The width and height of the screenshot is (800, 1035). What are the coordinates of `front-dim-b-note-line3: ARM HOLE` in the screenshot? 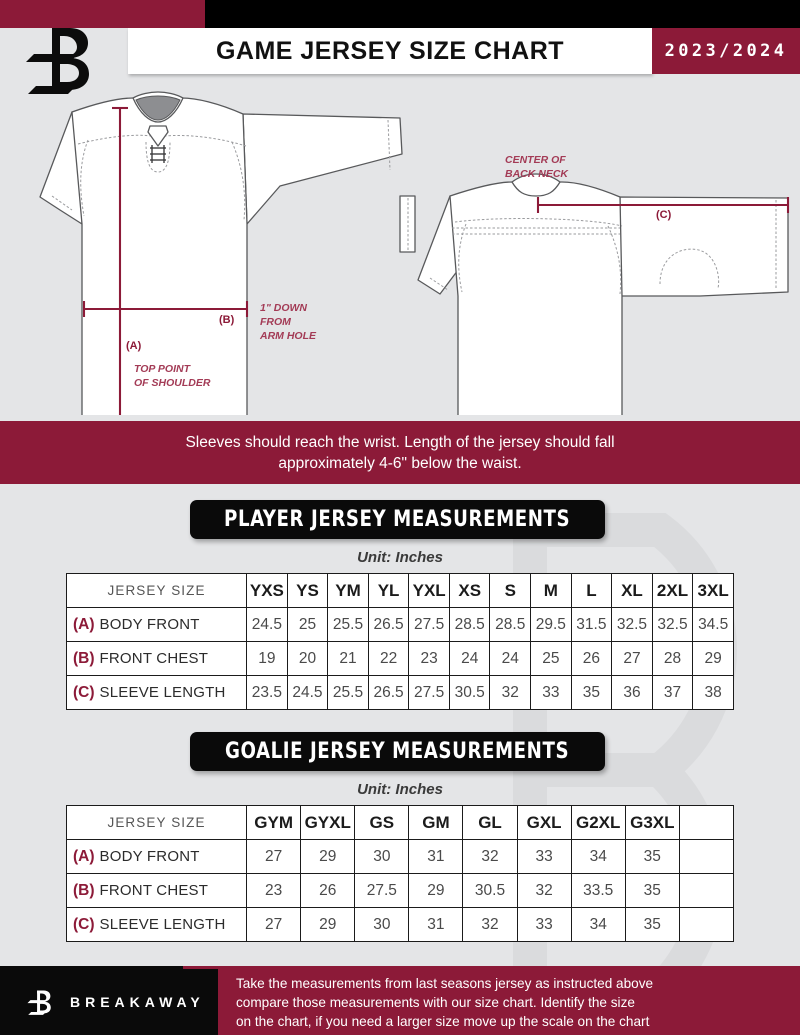 It's located at (288, 336).